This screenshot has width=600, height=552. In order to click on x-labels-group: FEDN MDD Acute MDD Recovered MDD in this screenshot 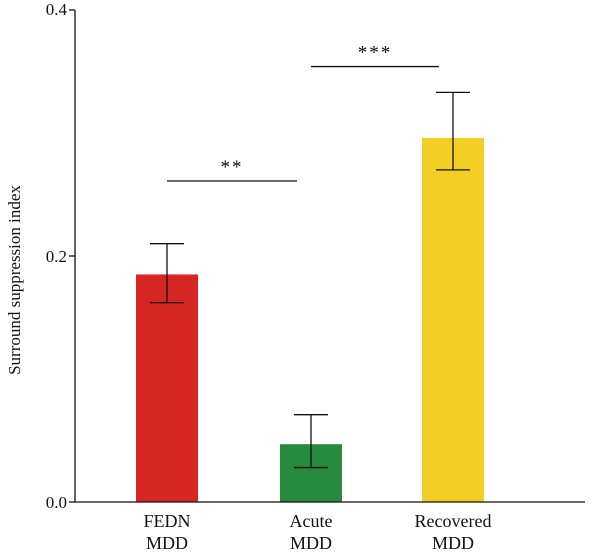, I will do `click(317, 531)`.